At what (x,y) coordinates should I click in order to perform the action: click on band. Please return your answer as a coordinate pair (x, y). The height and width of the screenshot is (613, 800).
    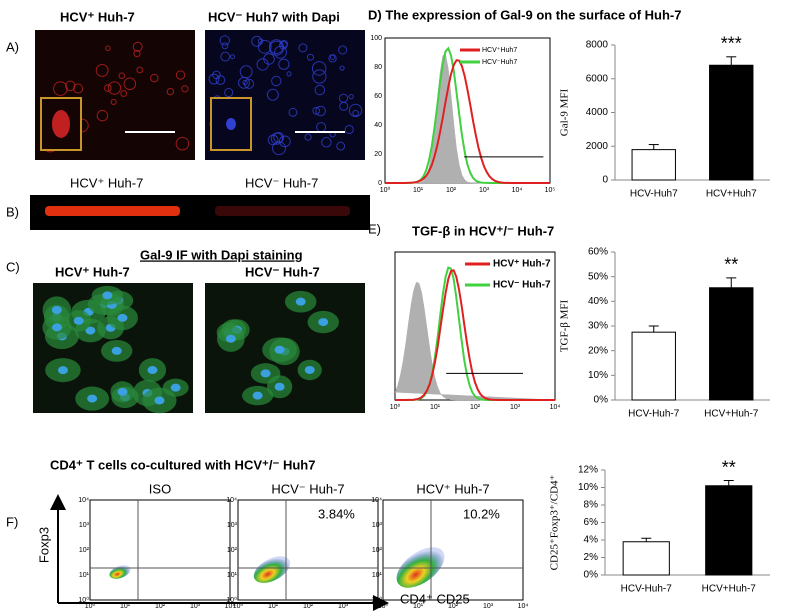
    Looking at the image, I should click on (112, 211).